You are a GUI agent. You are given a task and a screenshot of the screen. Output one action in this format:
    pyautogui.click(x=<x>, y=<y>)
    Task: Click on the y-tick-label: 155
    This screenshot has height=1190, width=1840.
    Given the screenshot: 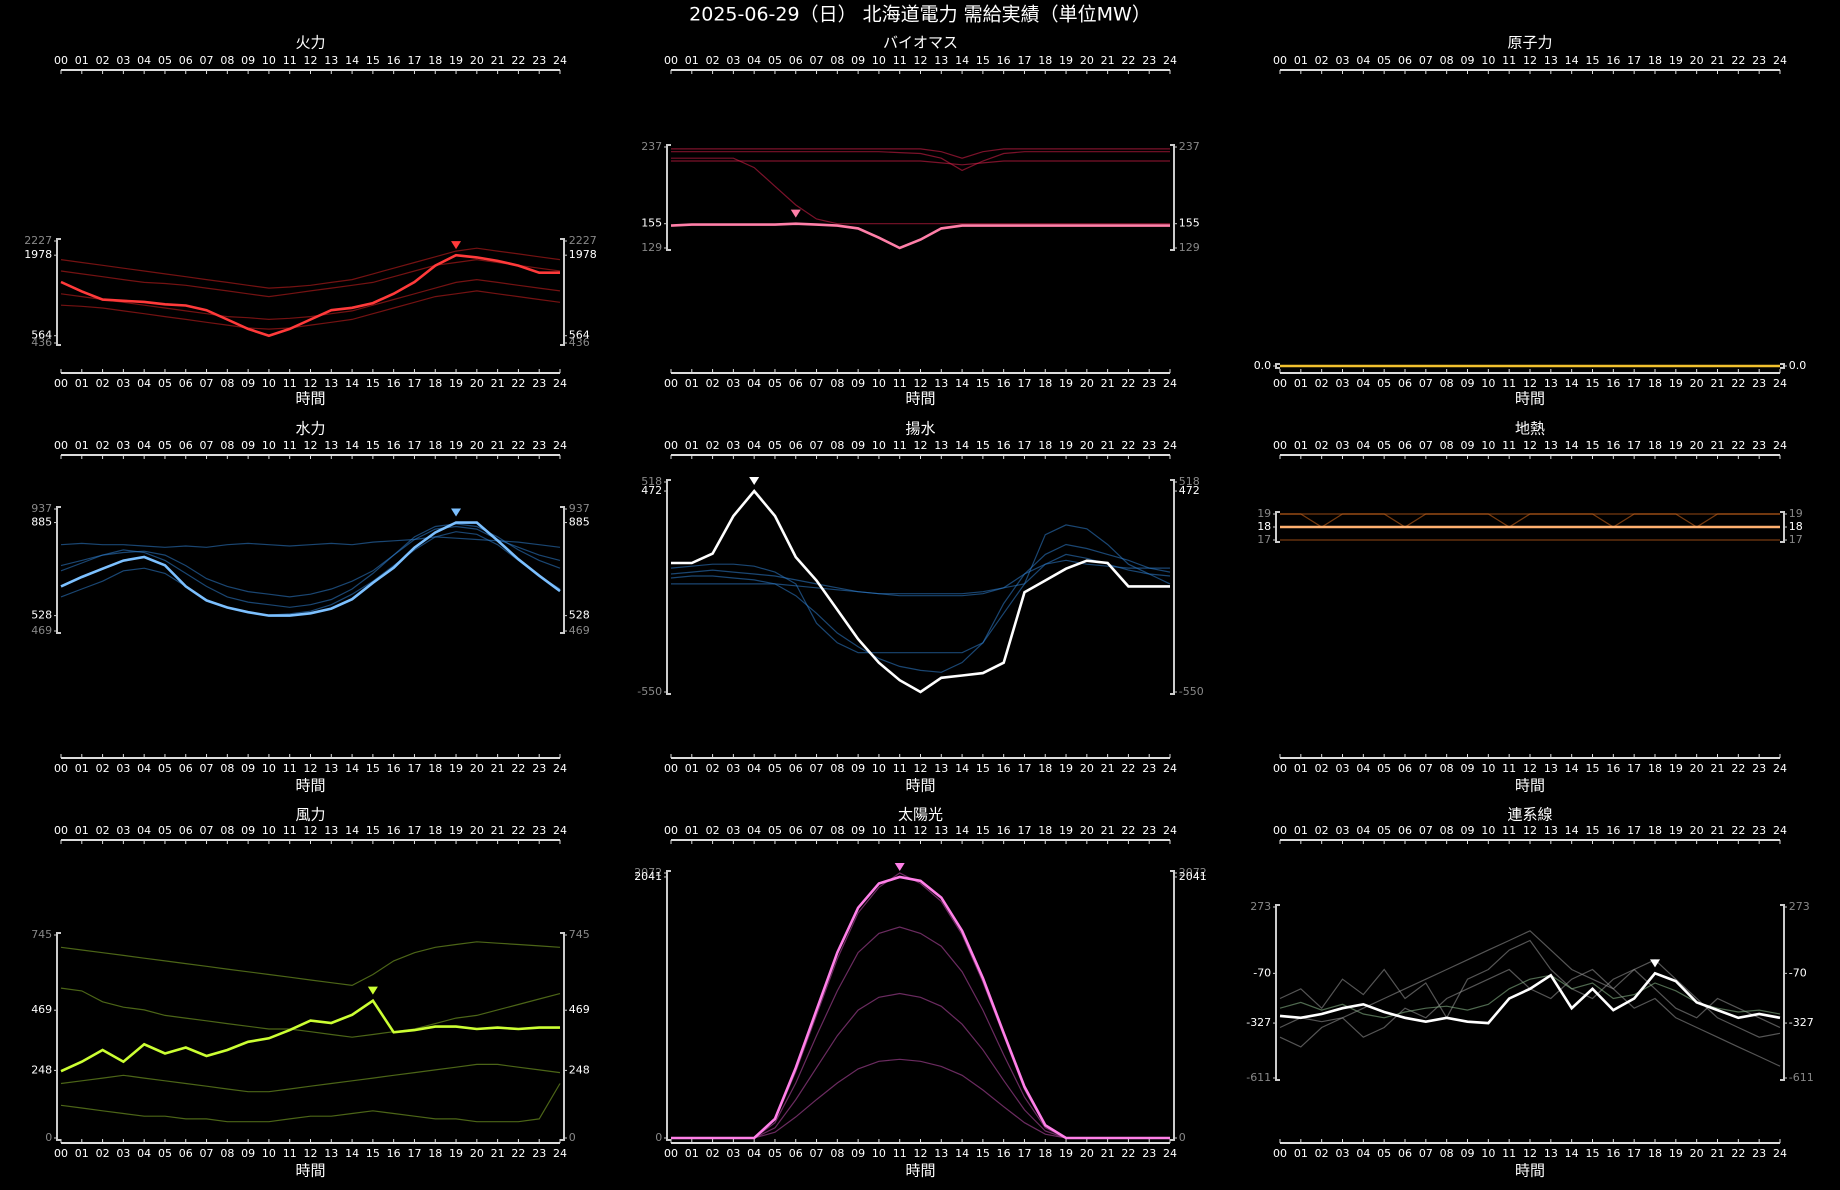 What is the action you would take?
    pyautogui.click(x=1189, y=223)
    